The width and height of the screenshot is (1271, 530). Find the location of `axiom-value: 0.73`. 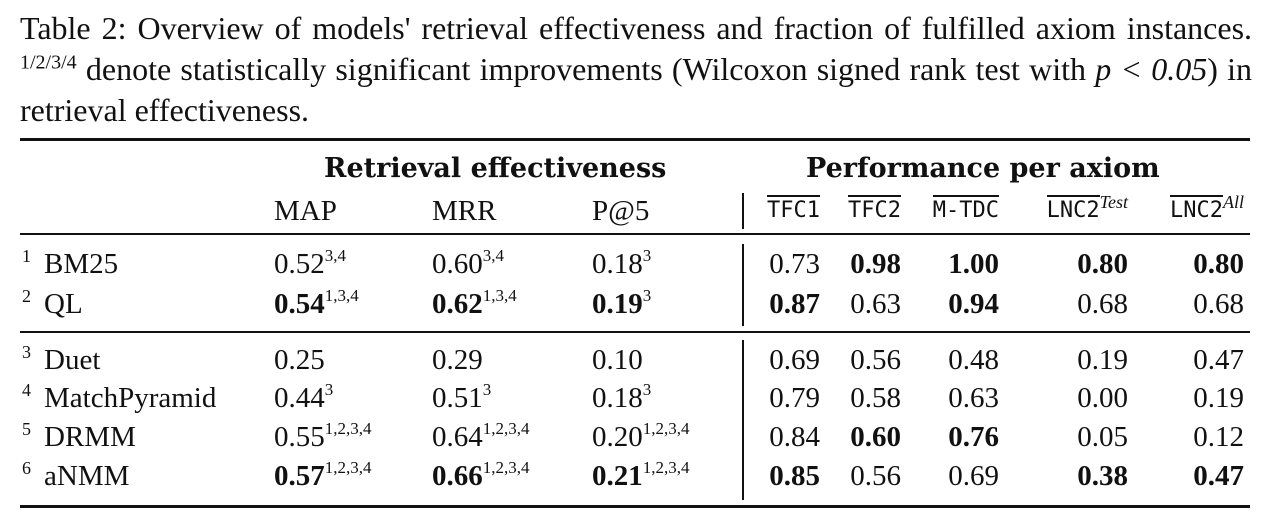

axiom-value: 0.73 is located at coordinates (794, 264).